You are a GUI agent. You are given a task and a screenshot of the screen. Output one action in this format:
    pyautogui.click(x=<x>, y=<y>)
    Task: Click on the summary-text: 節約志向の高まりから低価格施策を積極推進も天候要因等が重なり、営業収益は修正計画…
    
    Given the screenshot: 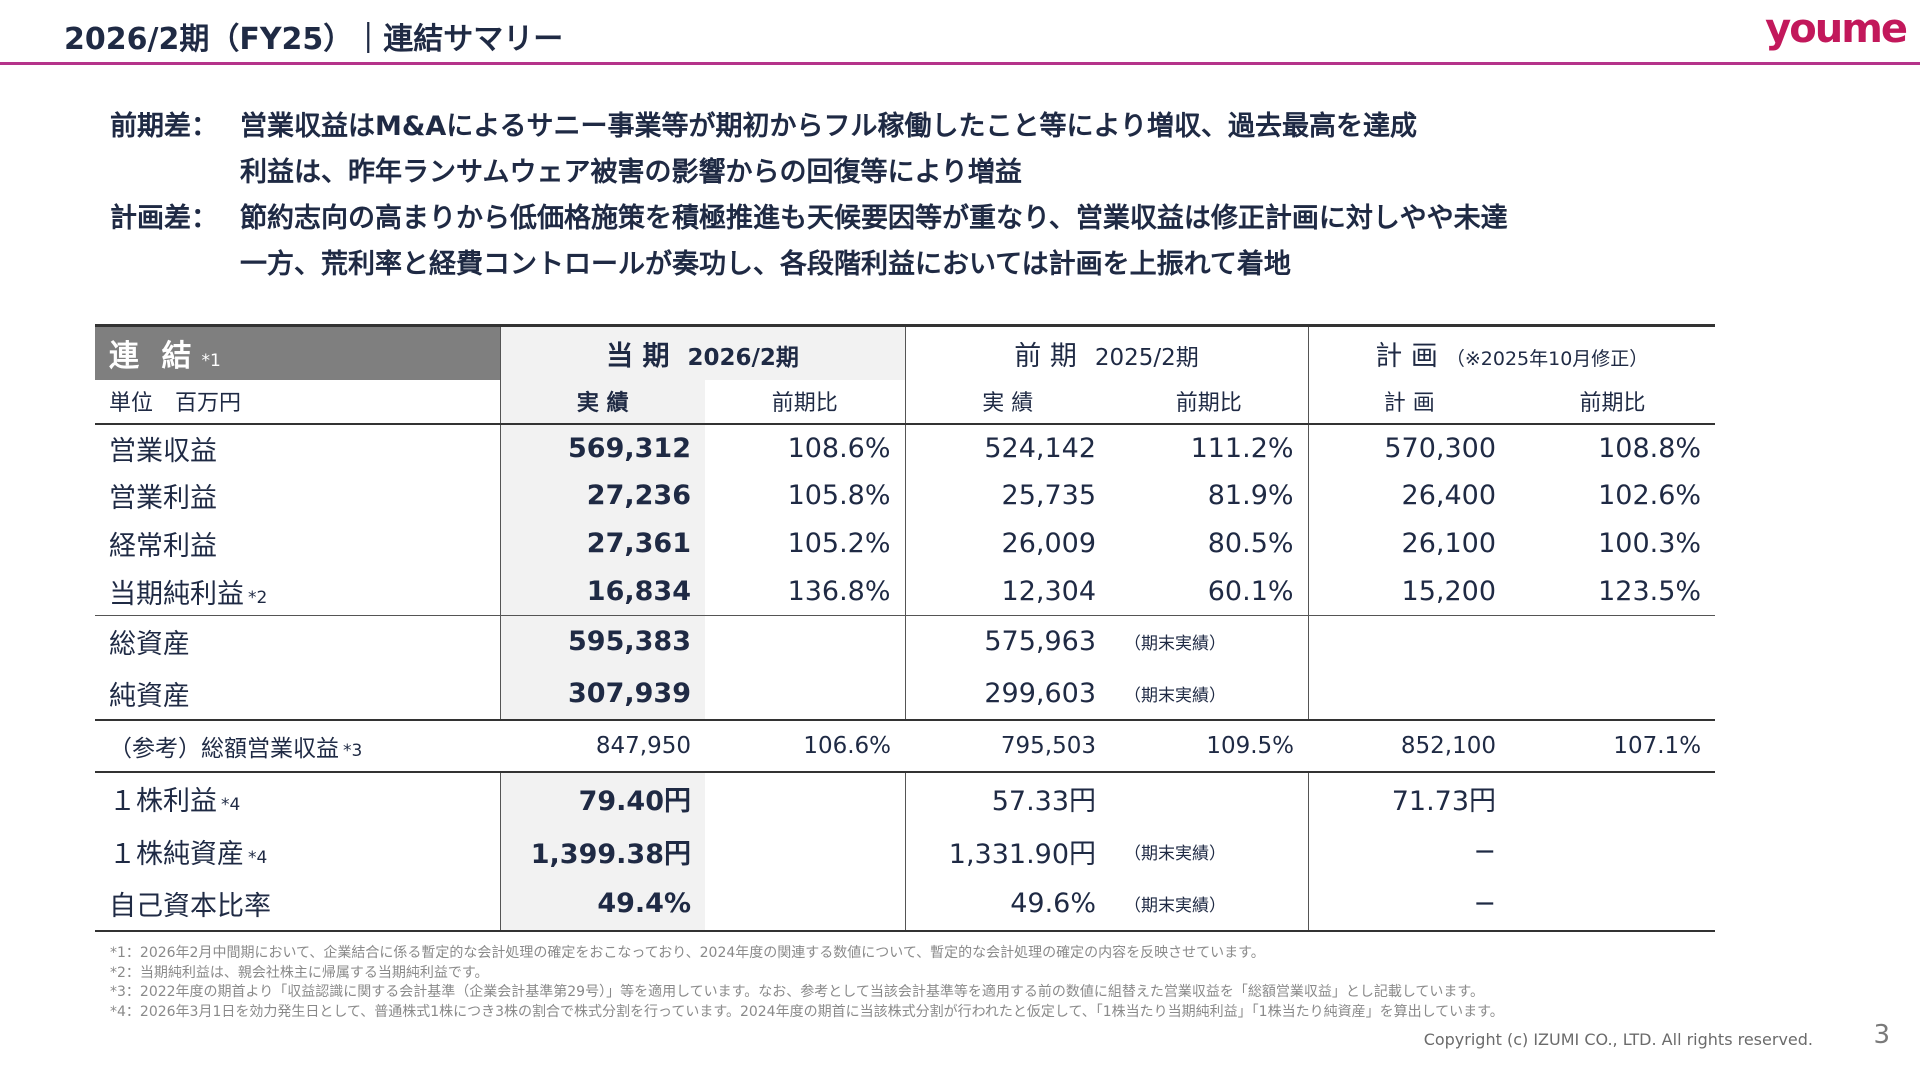 What is the action you would take?
    pyautogui.click(x=874, y=218)
    